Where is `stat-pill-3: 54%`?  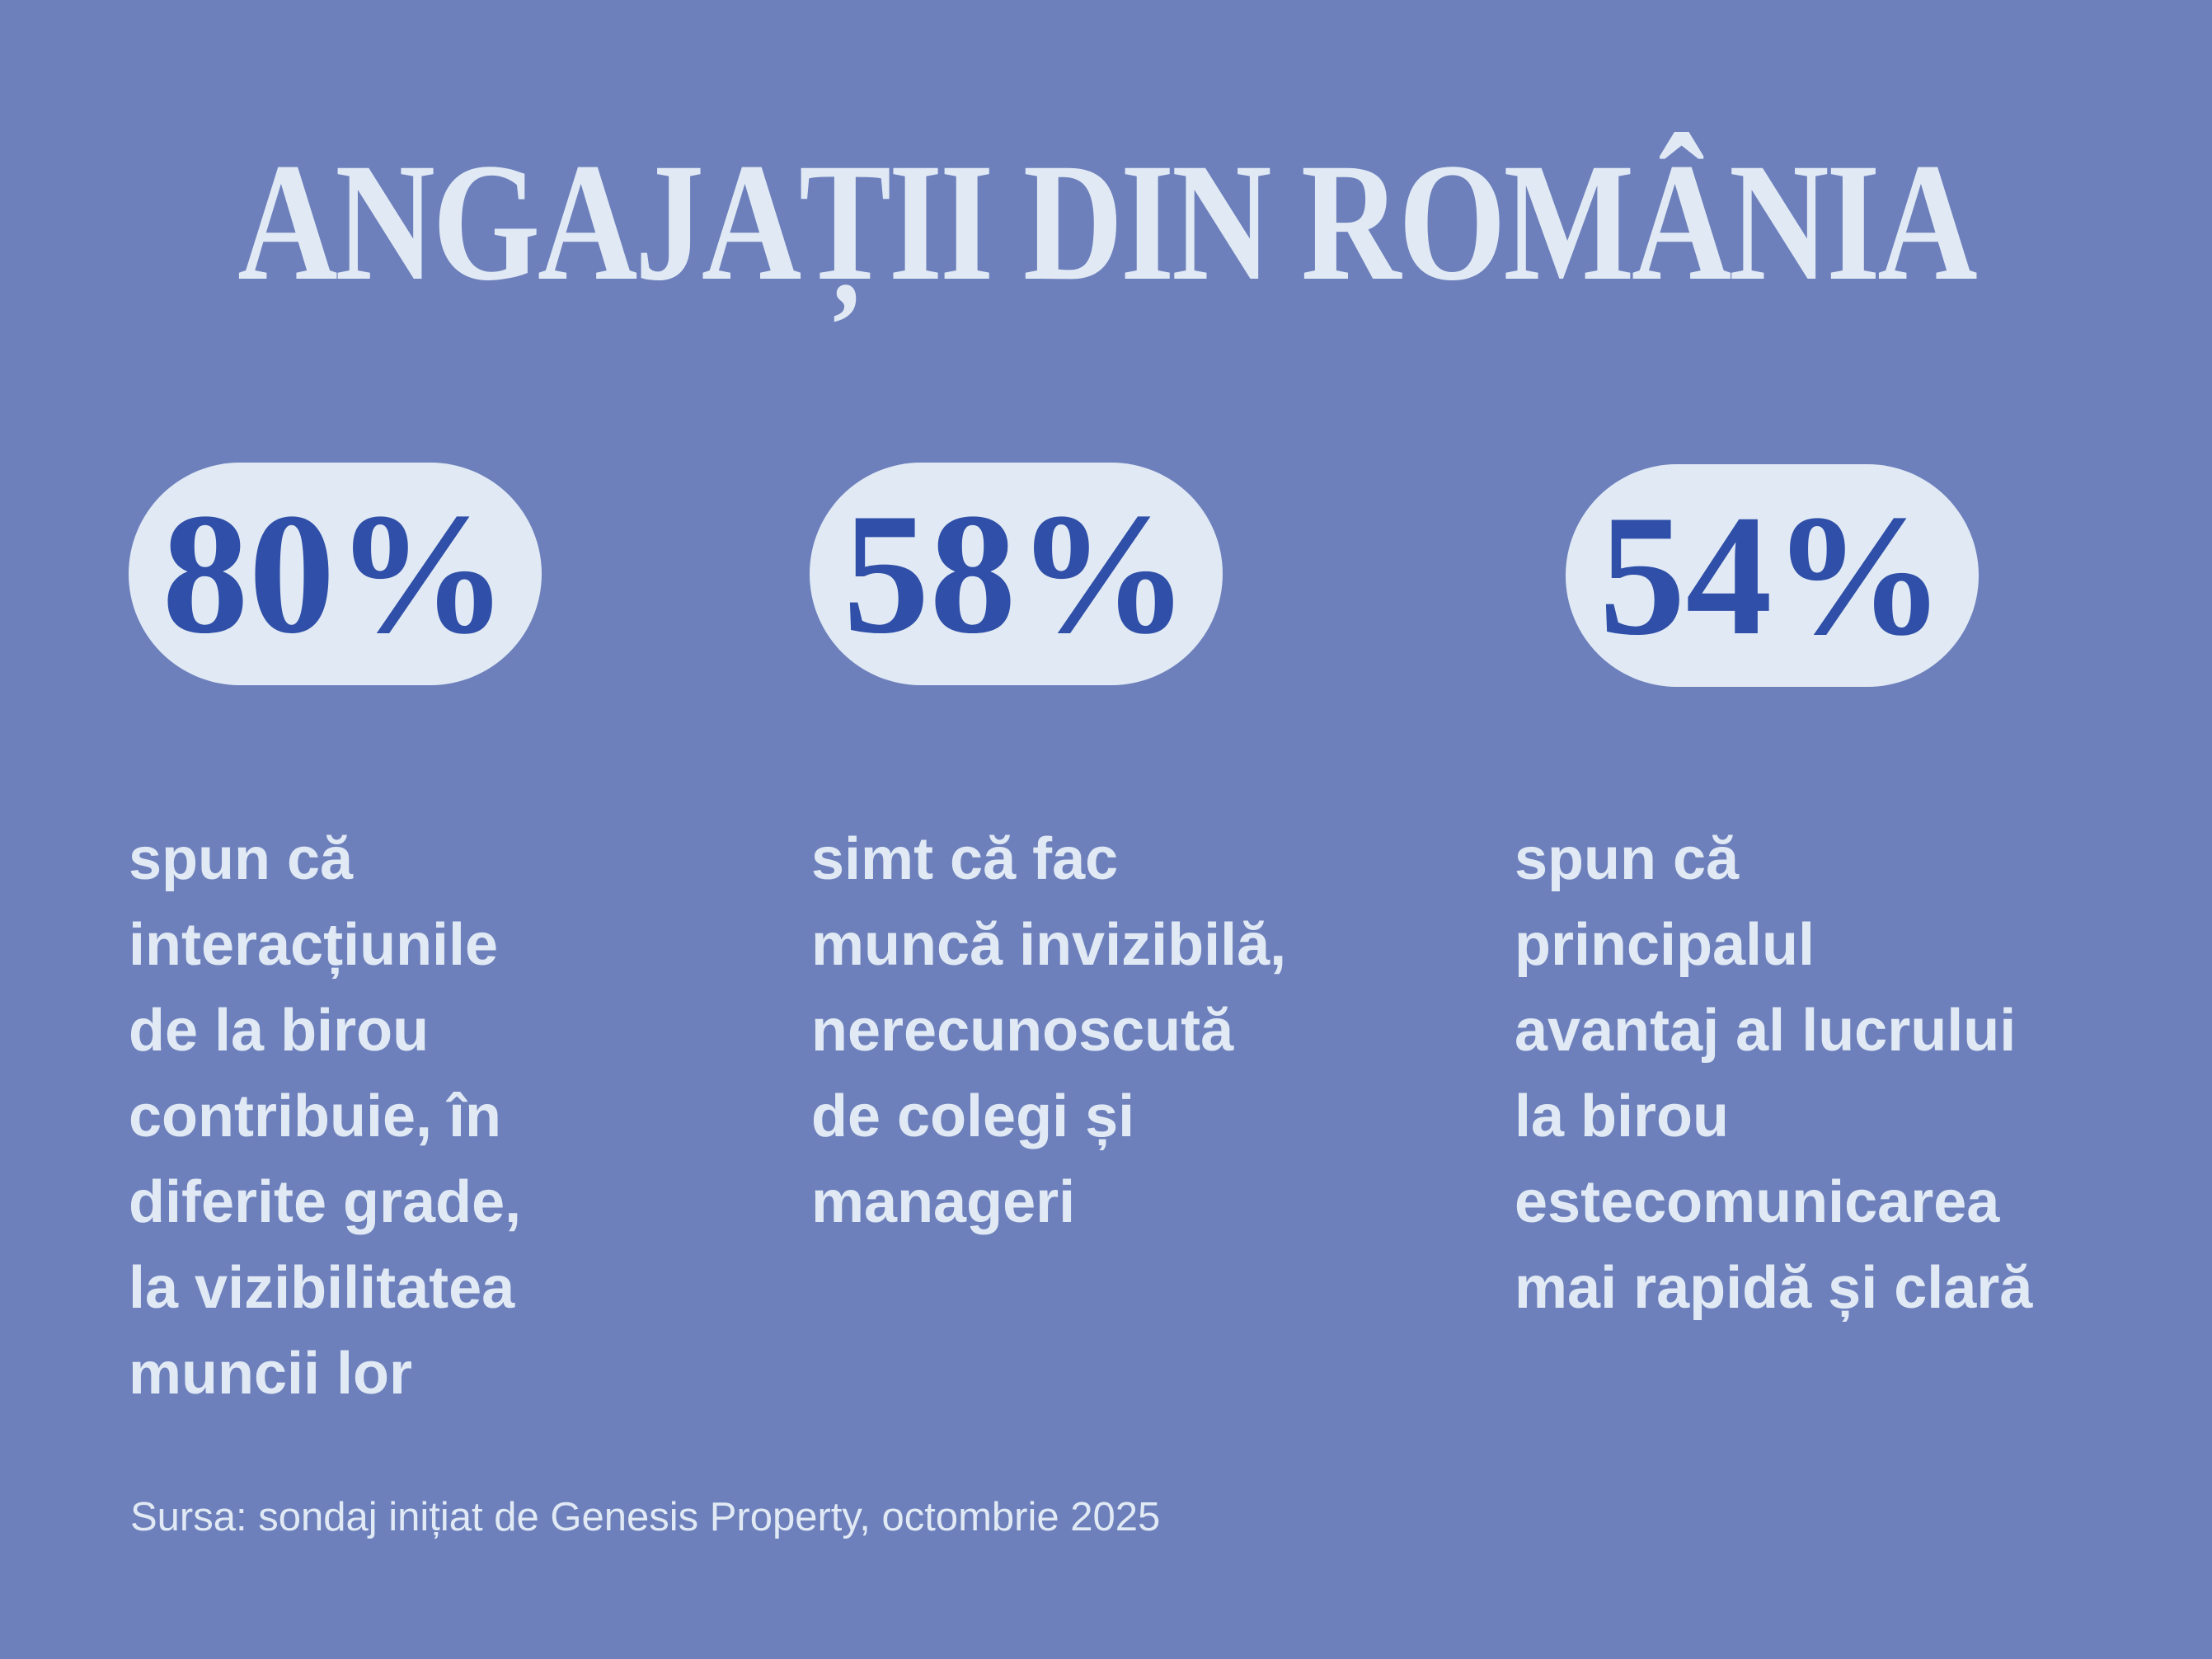
stat-pill-3: 54% is located at coordinates (1772, 575).